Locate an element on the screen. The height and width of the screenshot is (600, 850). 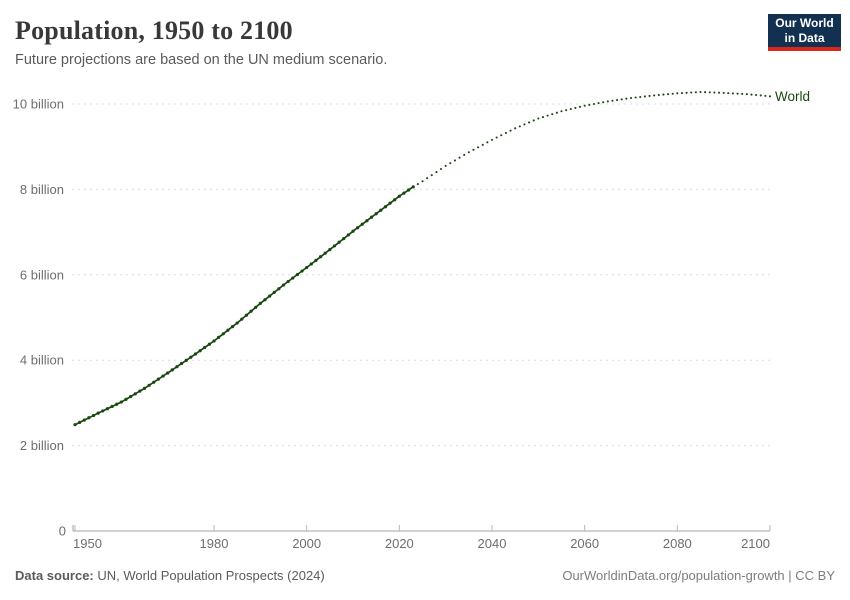
owid-logo: Our World in Data is located at coordinates (804, 32).